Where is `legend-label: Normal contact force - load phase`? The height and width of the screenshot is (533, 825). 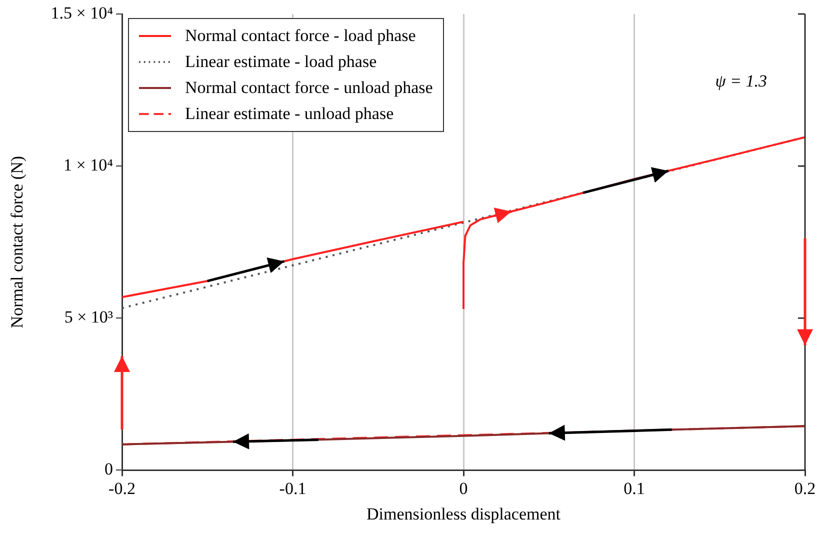
legend-label: Normal contact force - load phase is located at coordinates (300, 36).